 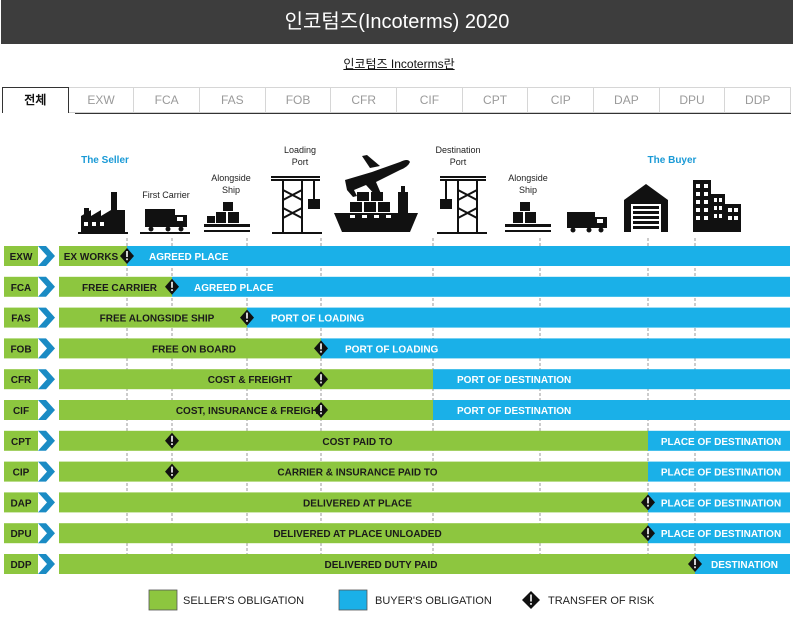 What do you see at coordinates (692, 100) in the screenshot?
I see `tab-dpu: DPU` at bounding box center [692, 100].